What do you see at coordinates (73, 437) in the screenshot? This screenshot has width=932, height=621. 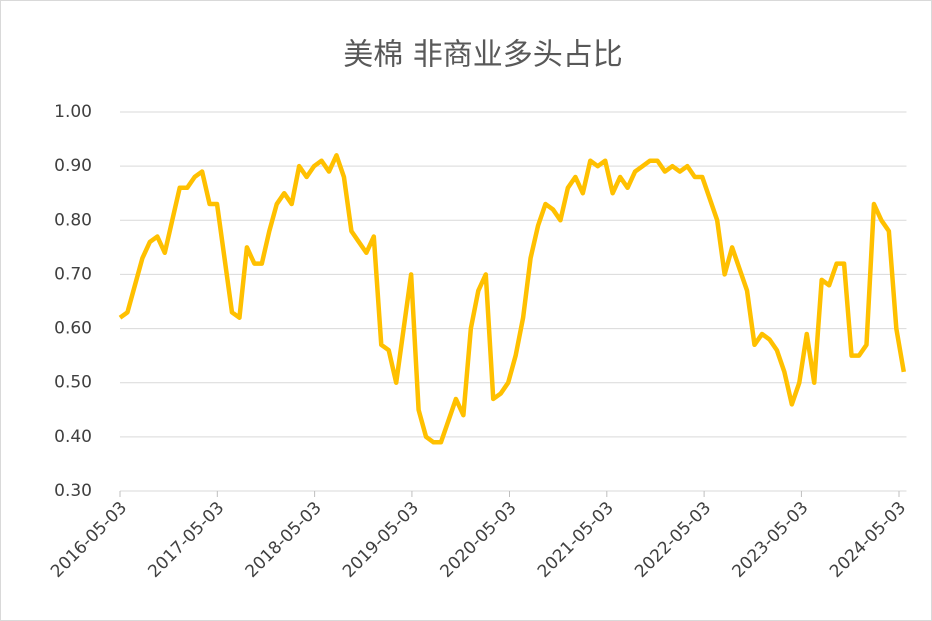 I see `y-tick-label: 0.40` at bounding box center [73, 437].